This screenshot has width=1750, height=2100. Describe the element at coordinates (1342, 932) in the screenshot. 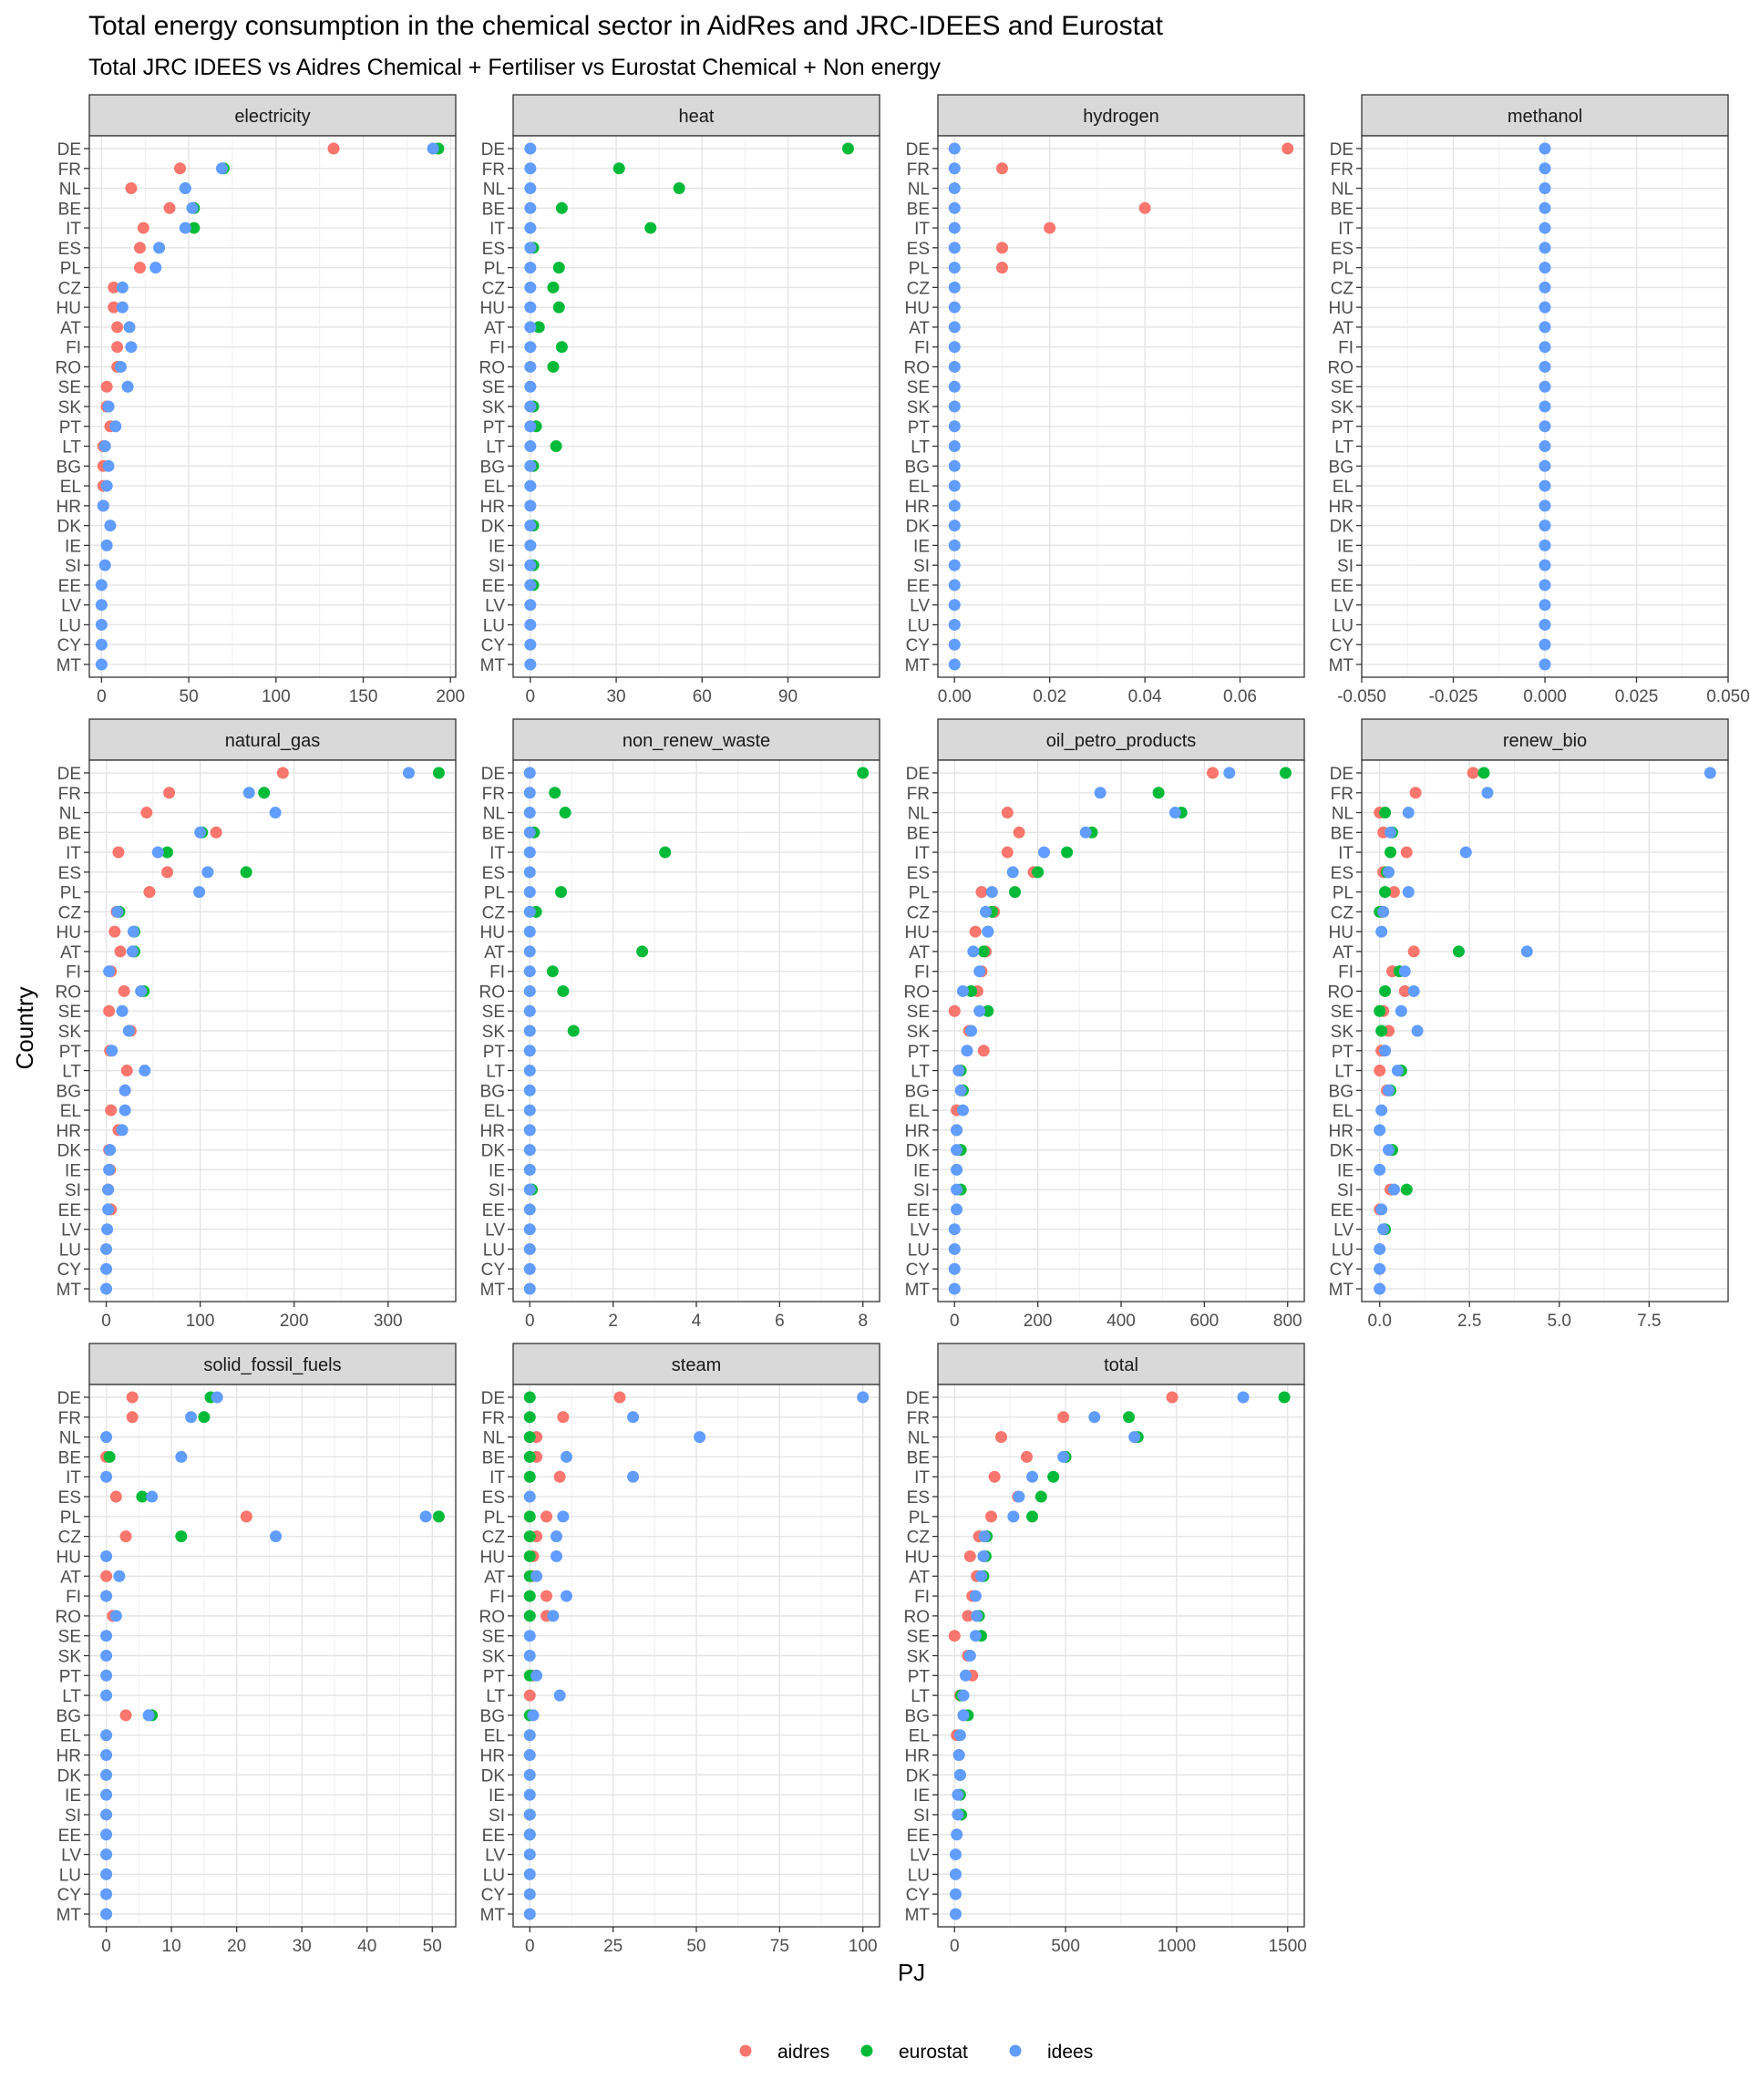

I see `y-tick-label: HU` at that location.